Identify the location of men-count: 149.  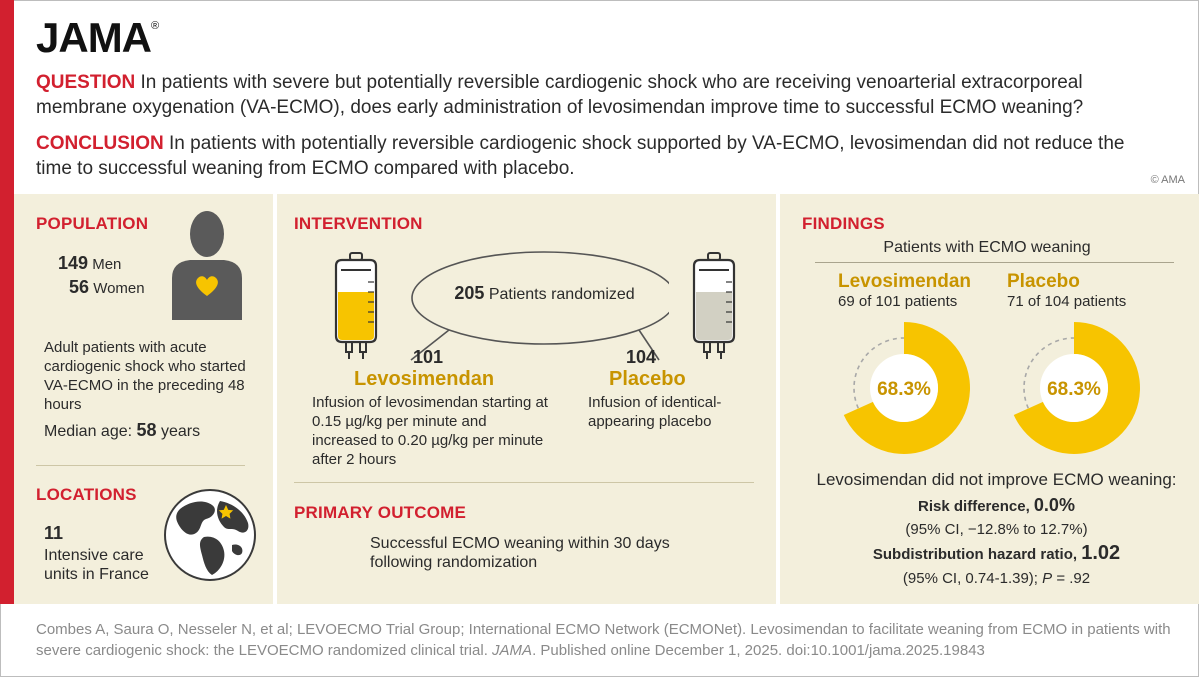
(73, 263).